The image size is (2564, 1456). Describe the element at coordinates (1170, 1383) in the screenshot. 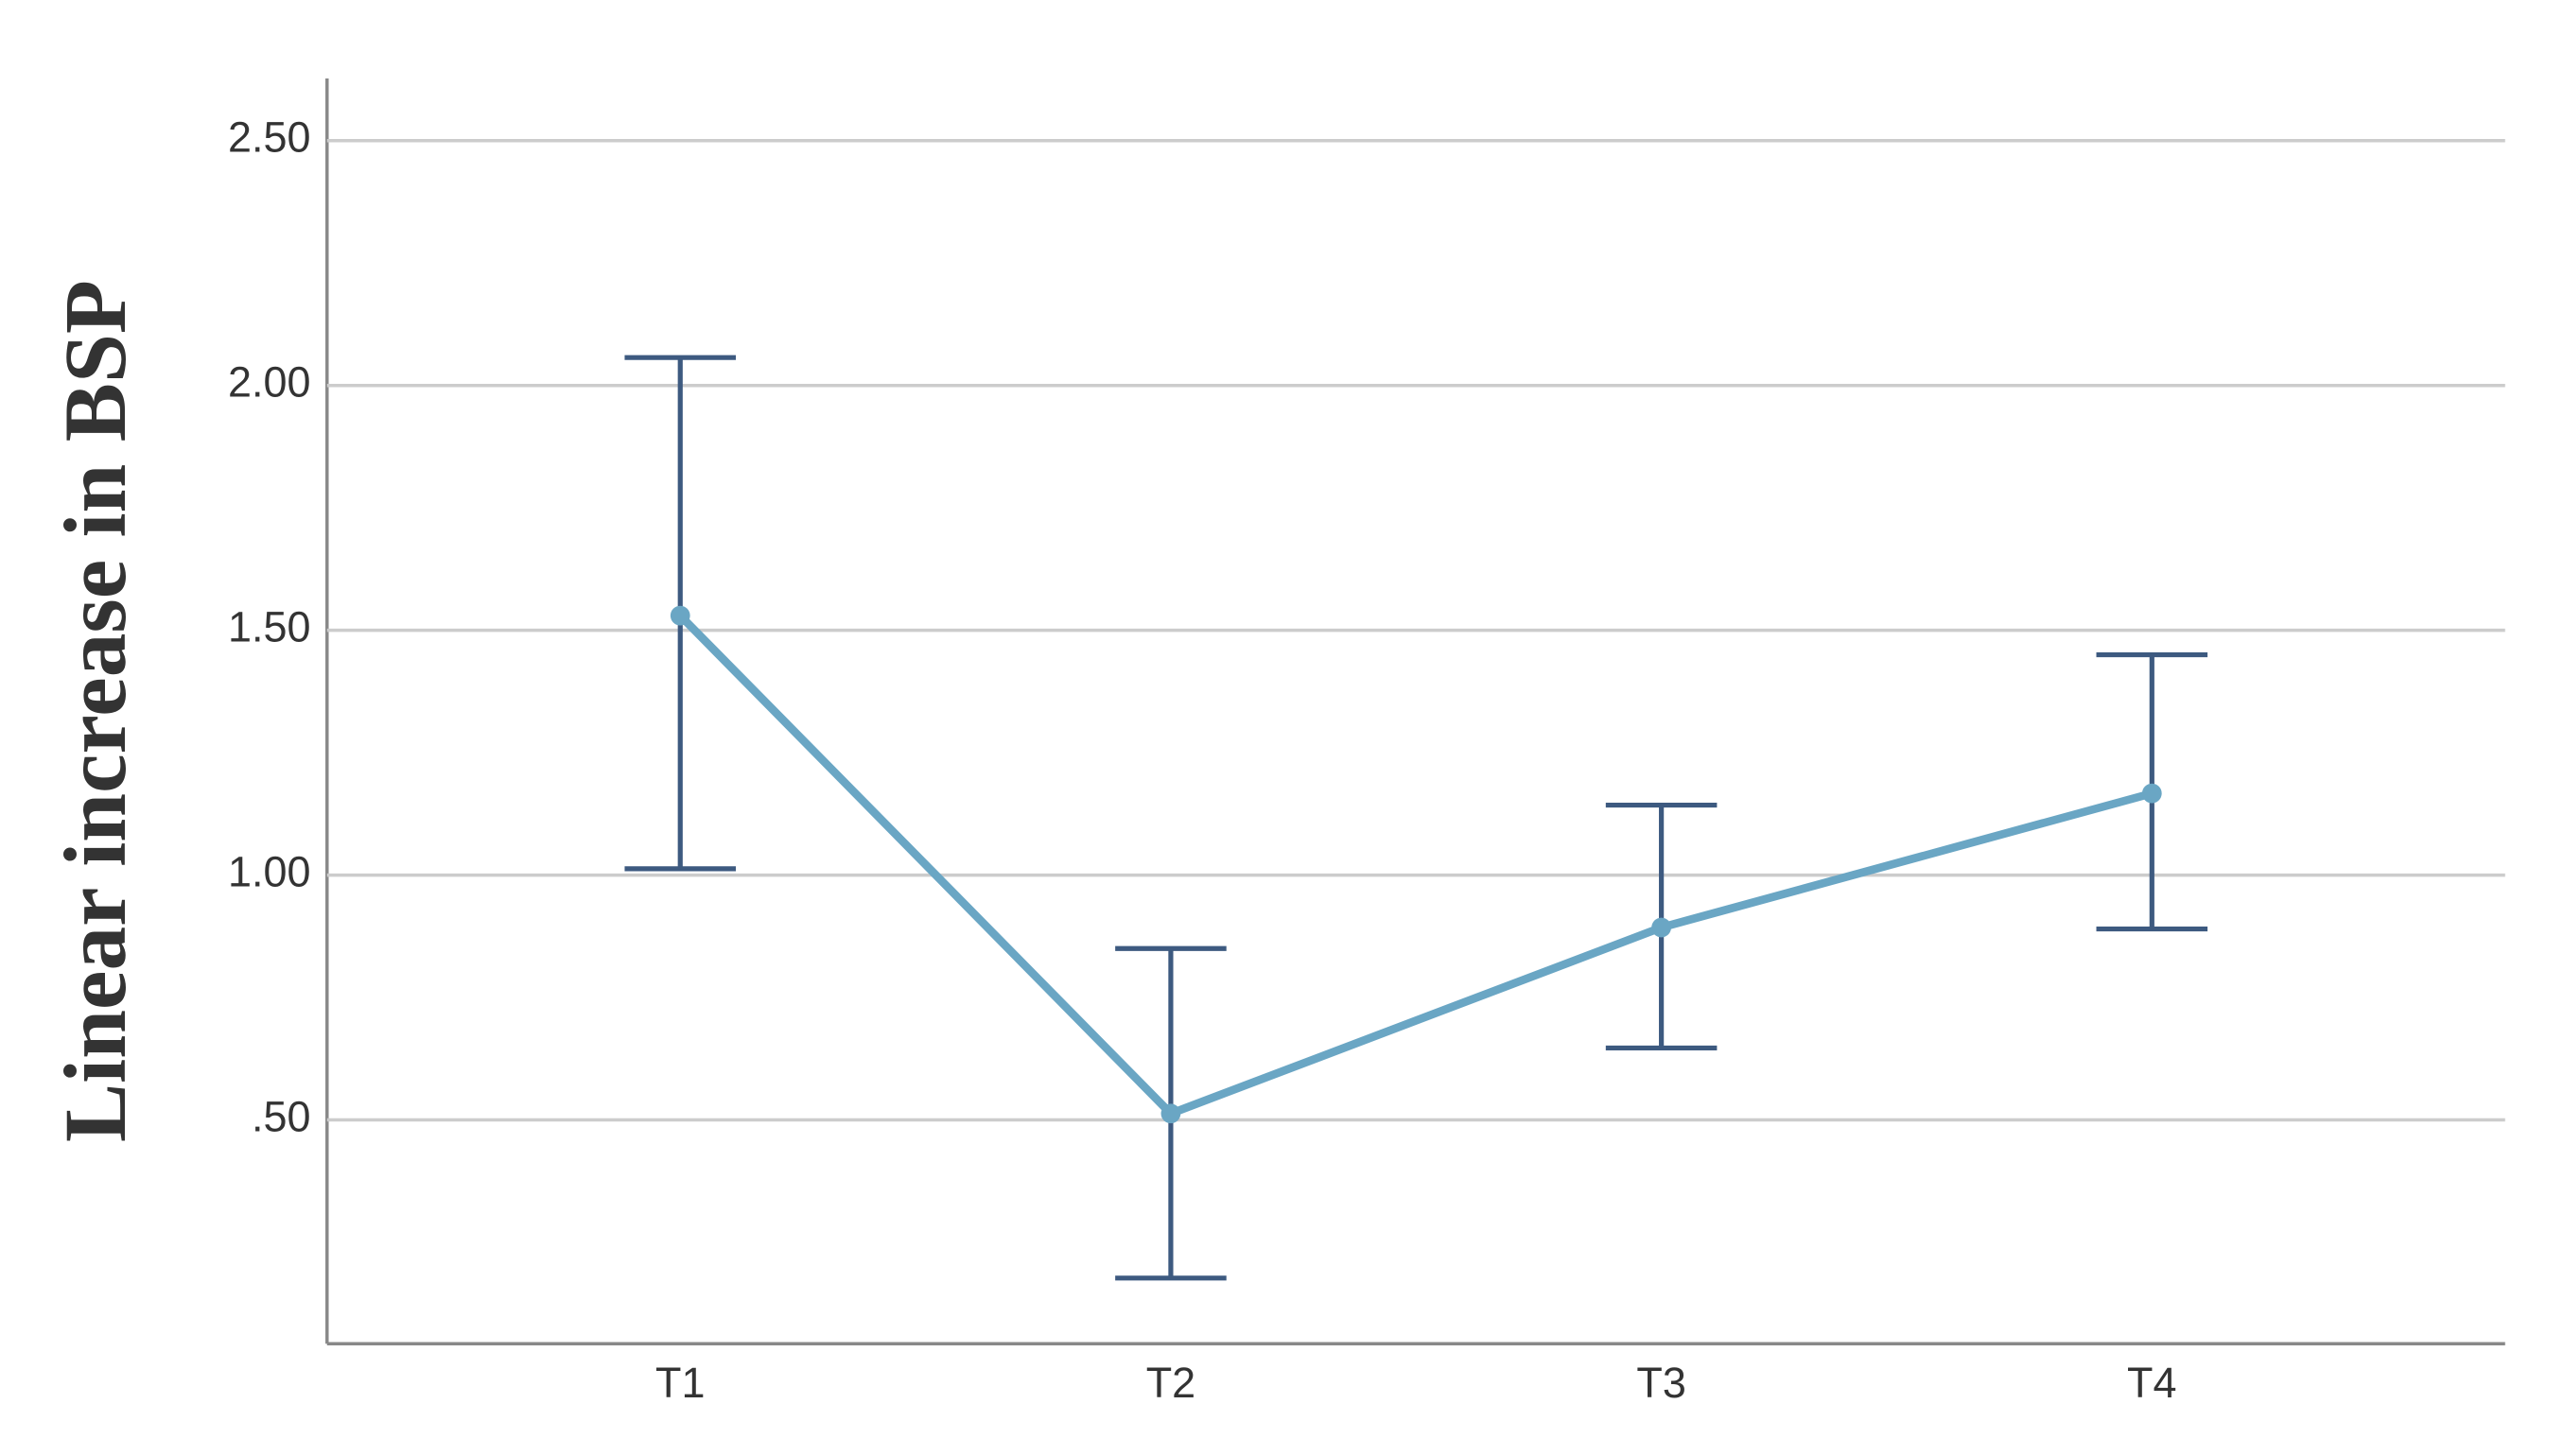

I see `x-tick-label: T2` at that location.